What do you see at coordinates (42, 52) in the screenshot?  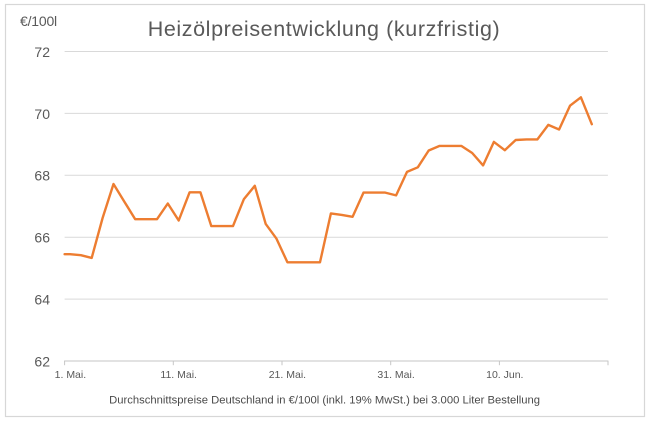 I see `svg-text: 72` at bounding box center [42, 52].